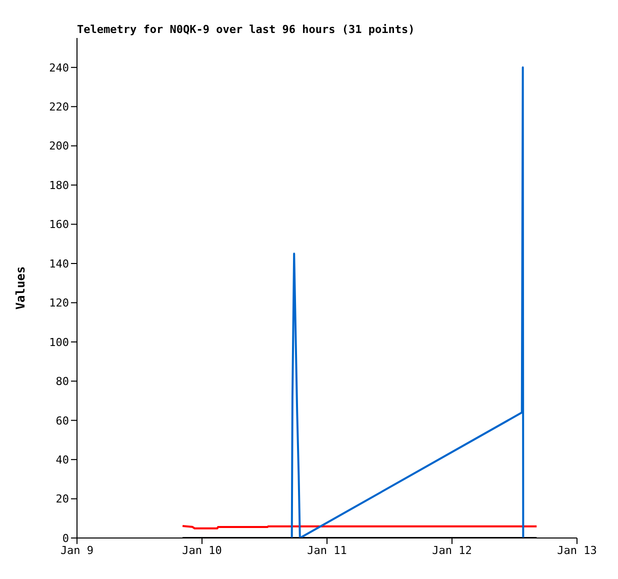 The width and height of the screenshot is (618, 579). Describe the element at coordinates (202, 550) in the screenshot. I see `x-tick-label: Jan 10` at that location.